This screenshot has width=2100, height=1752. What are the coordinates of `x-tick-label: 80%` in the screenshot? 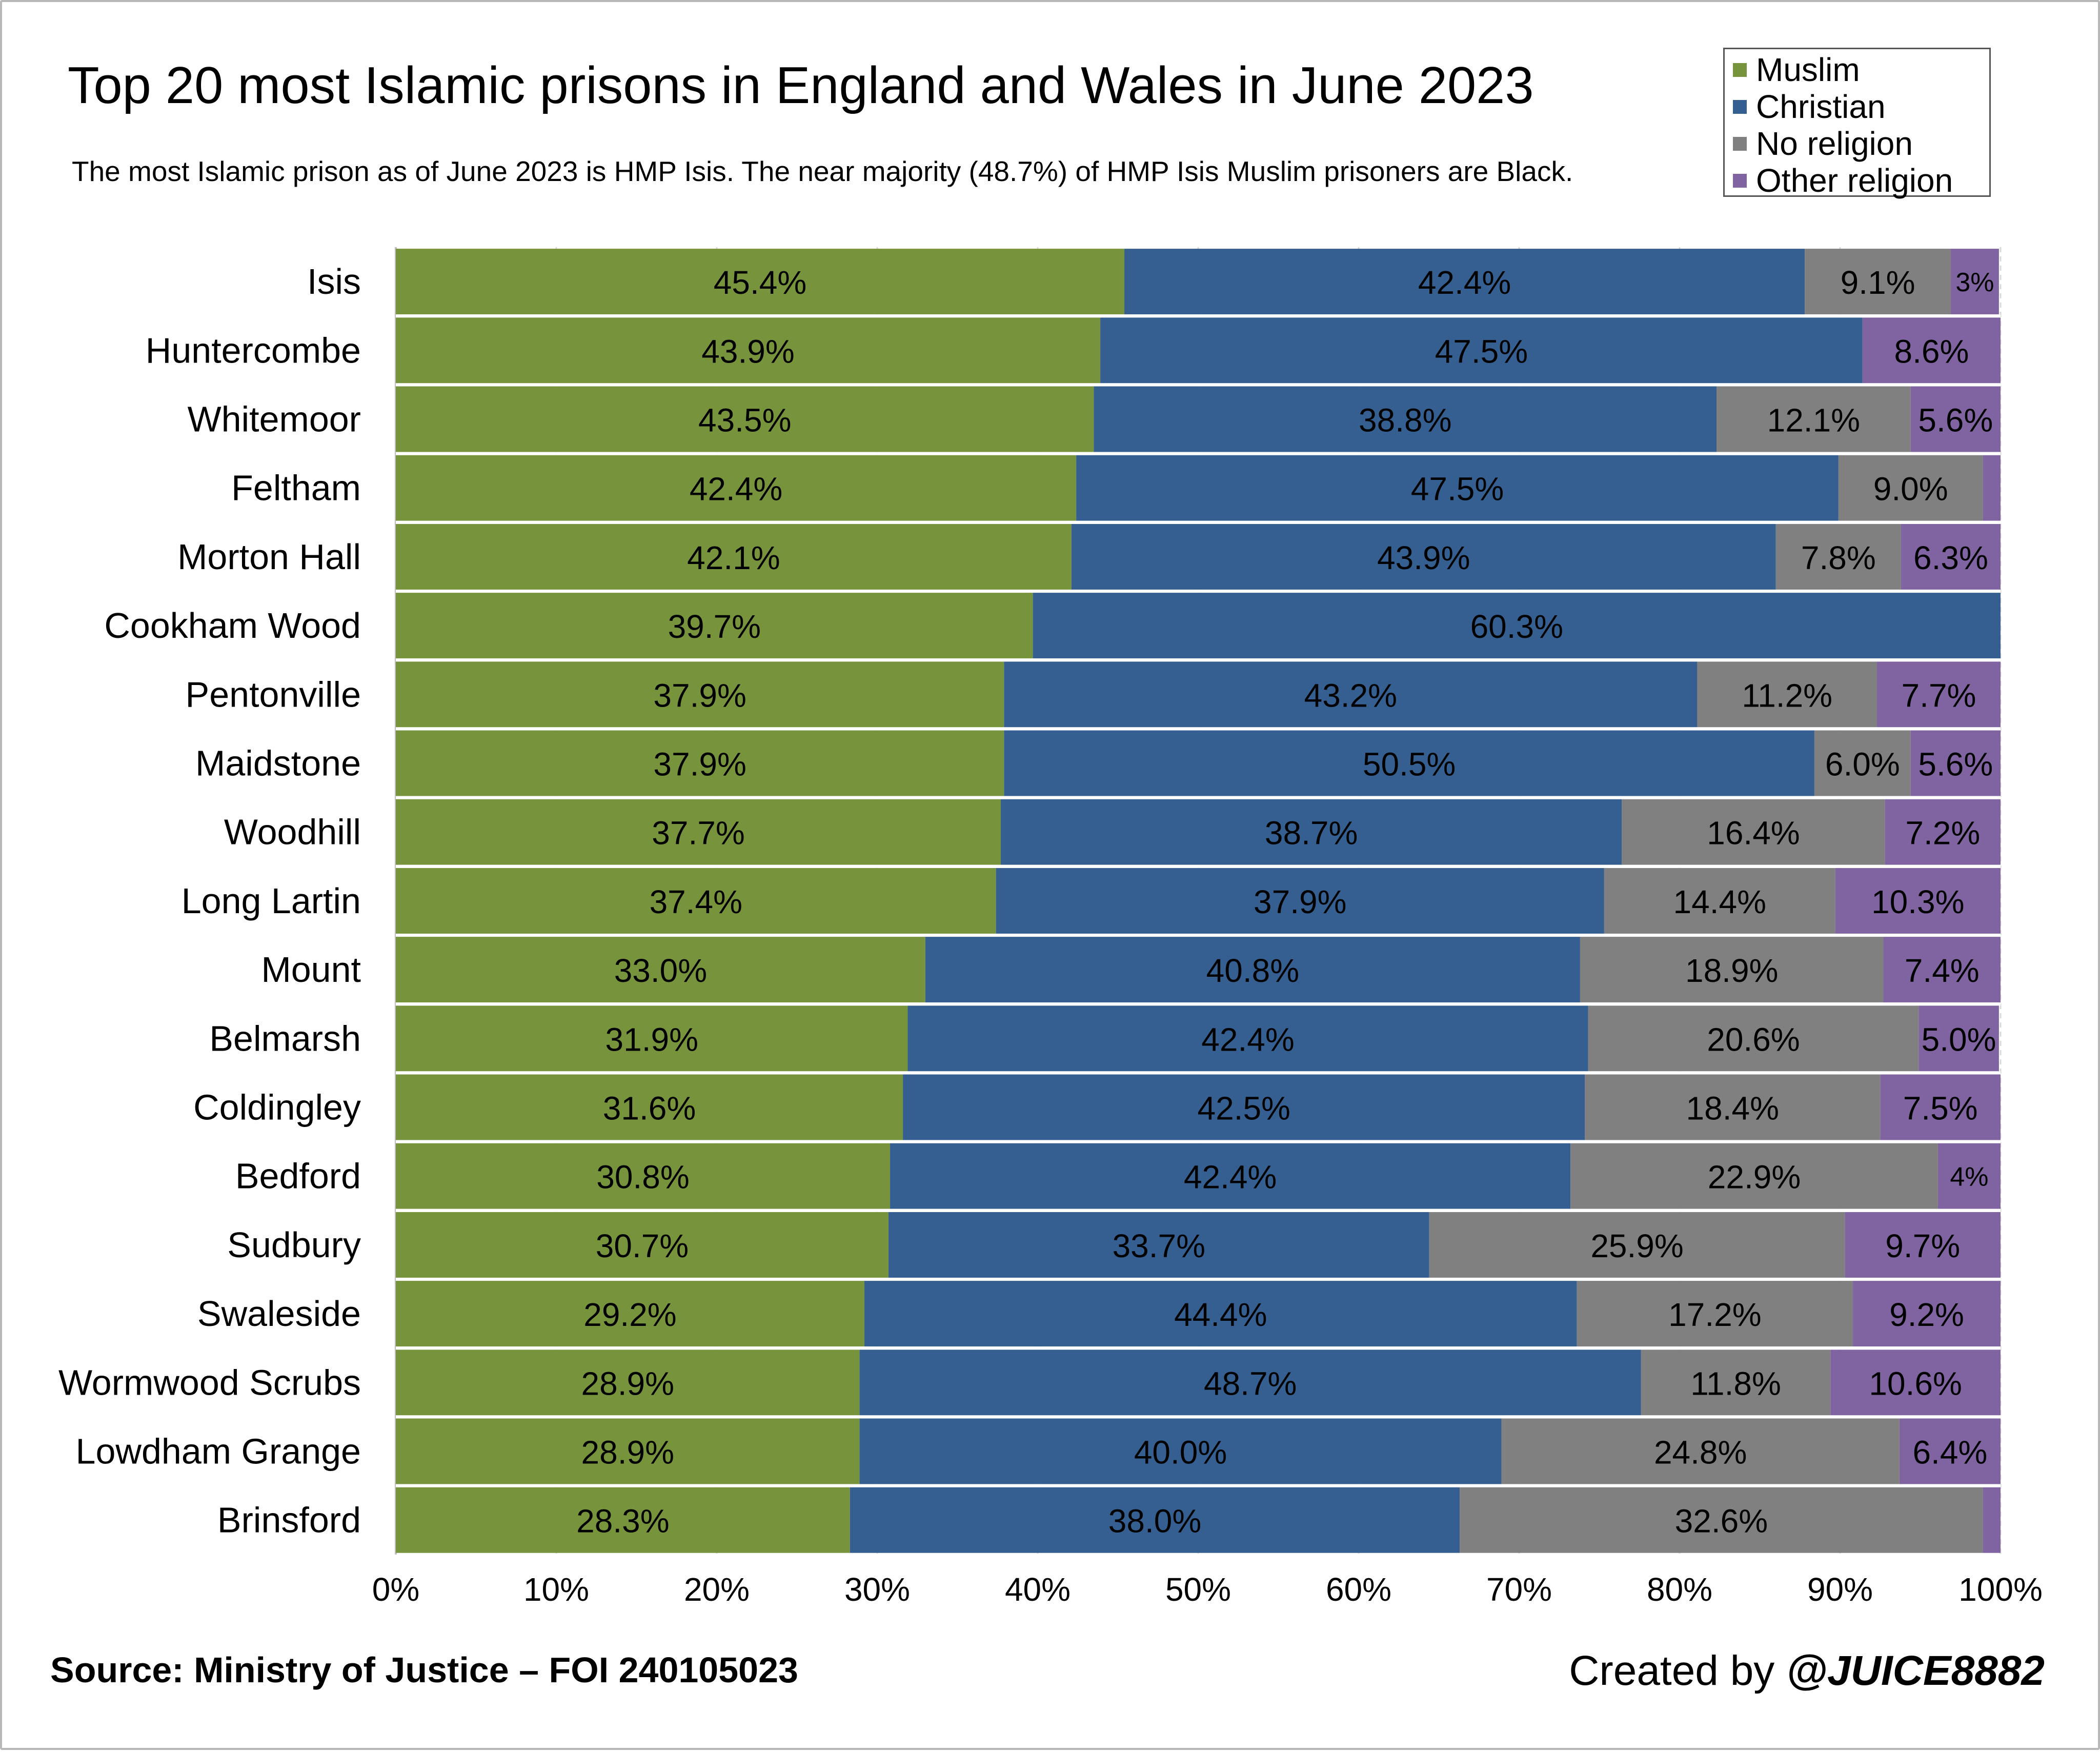 It's located at (1679, 1589).